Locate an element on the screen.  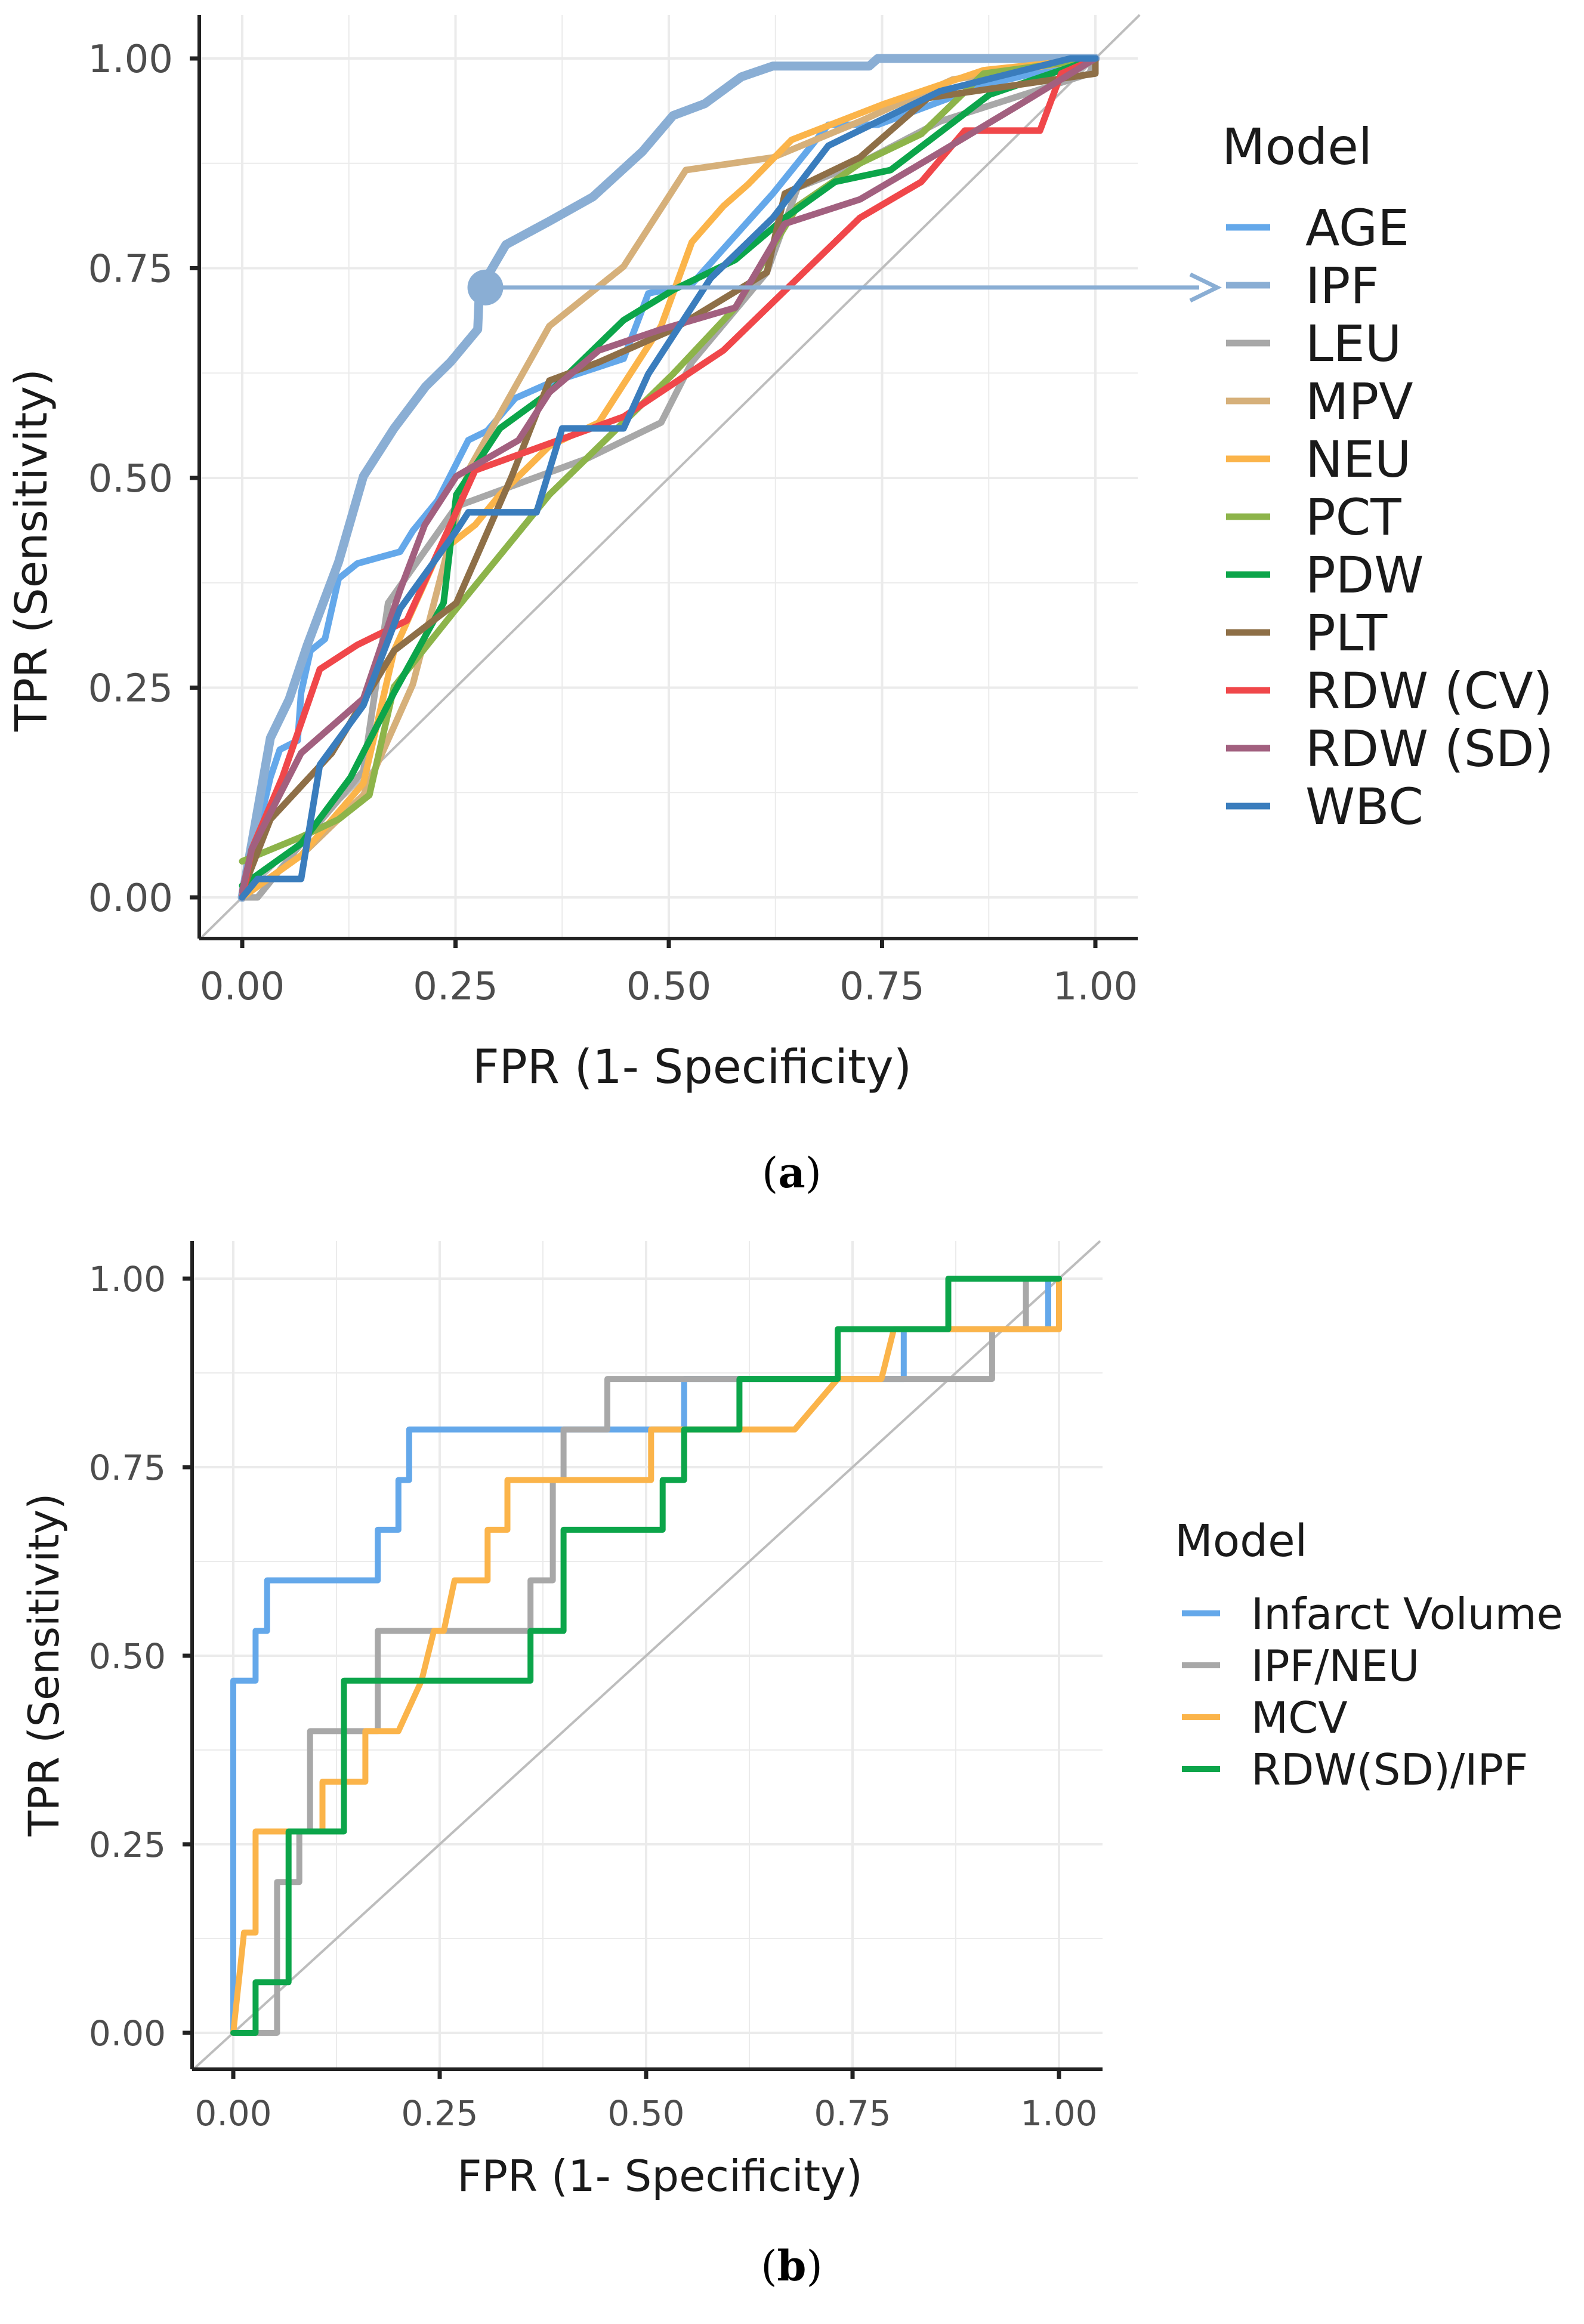
panel-label-b: b is located at coordinates (792, 2266).